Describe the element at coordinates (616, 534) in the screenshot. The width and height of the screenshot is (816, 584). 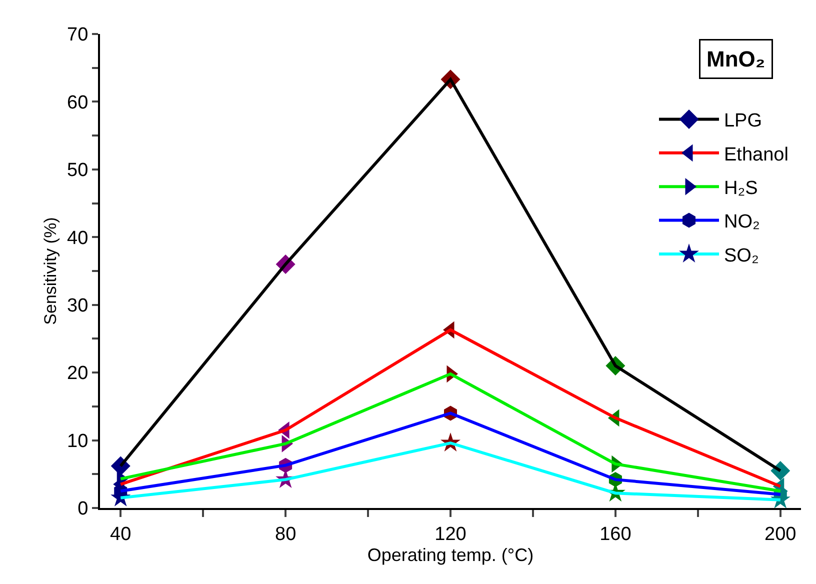
I see `x-tick-label: 160` at that location.